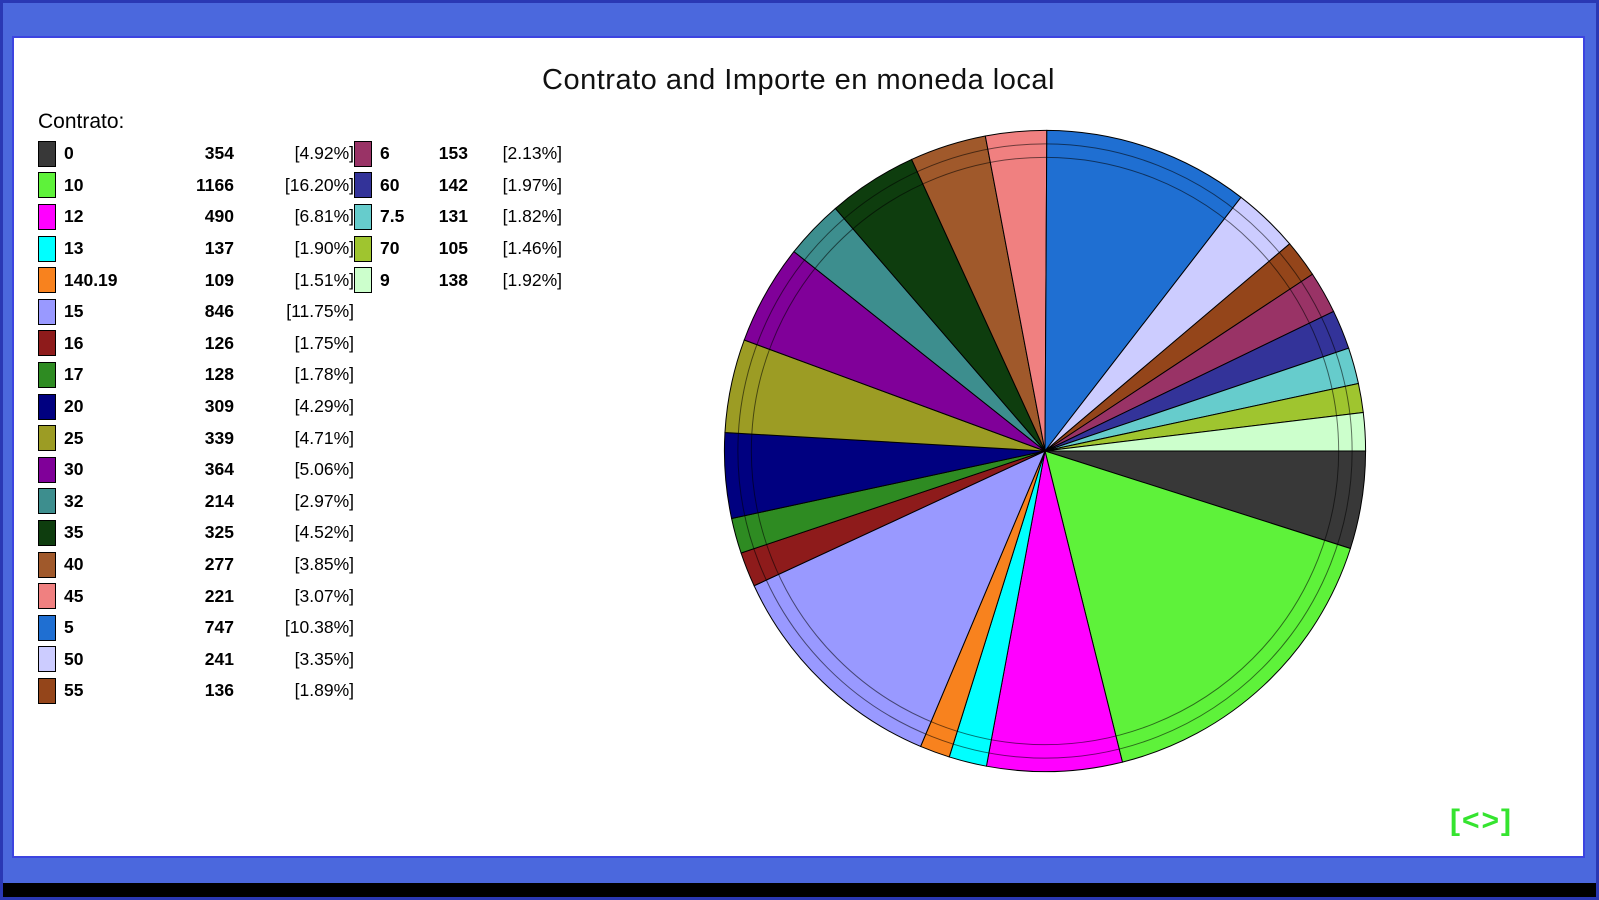 The image size is (1599, 900). Describe the element at coordinates (196, 565) in the screenshot. I see `legend-item-40: 40 277 [3.85%]` at that location.